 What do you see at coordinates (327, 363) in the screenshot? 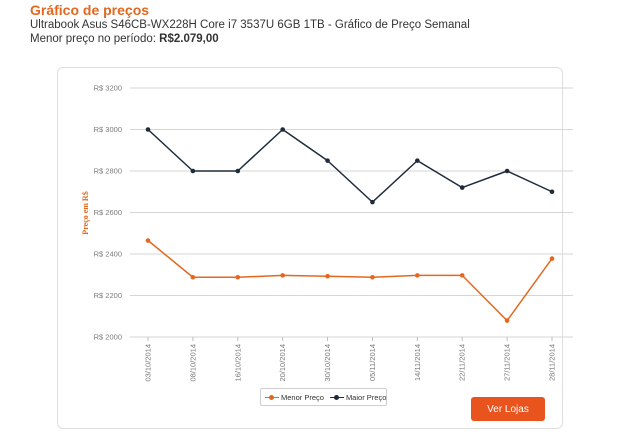
I see `x-tick-label: 30/10/2014` at bounding box center [327, 363].